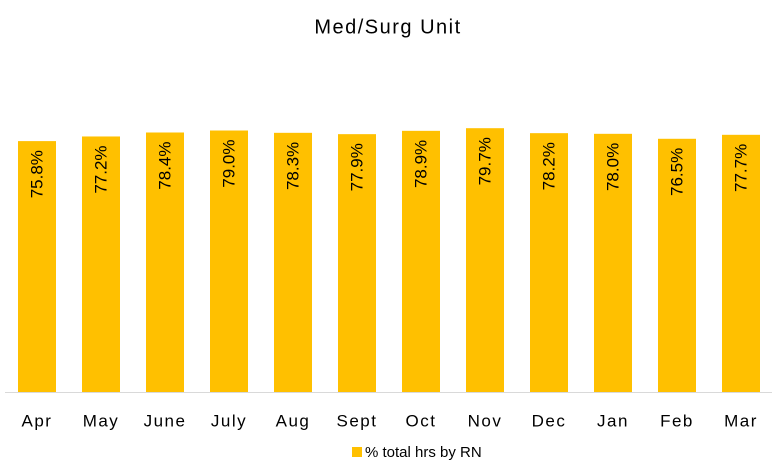 This screenshot has height=476, width=773. Describe the element at coordinates (677, 420) in the screenshot. I see `x-tick-label: Feb` at that location.